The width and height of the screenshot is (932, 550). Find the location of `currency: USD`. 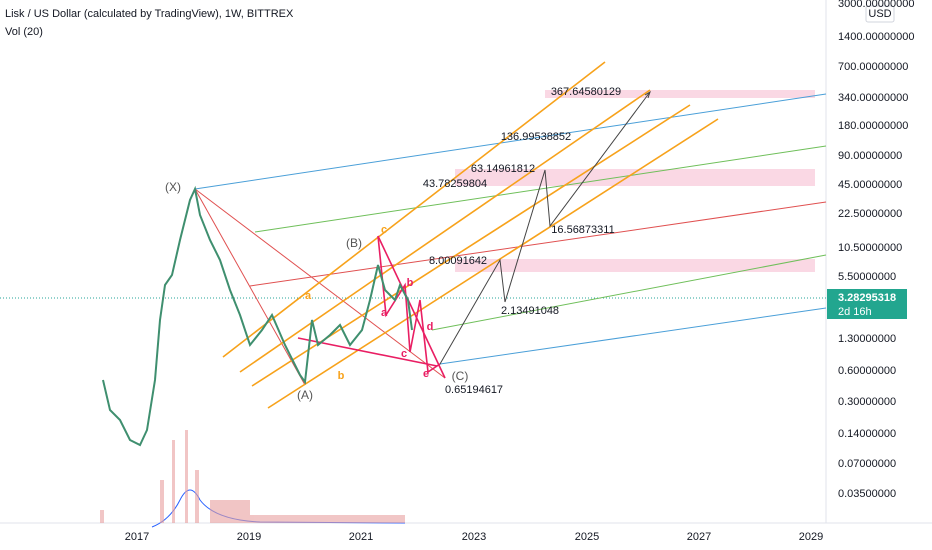

currency: USD is located at coordinates (879, 14).